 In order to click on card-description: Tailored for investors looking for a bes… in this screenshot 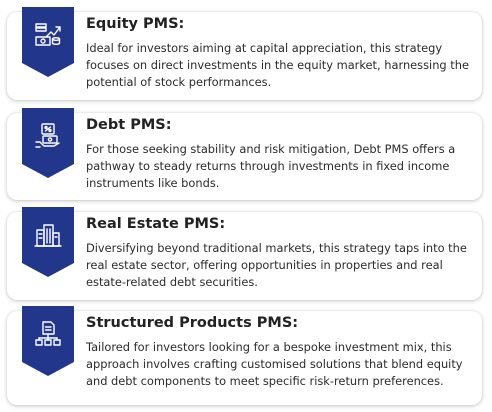, I will do `click(274, 364)`.